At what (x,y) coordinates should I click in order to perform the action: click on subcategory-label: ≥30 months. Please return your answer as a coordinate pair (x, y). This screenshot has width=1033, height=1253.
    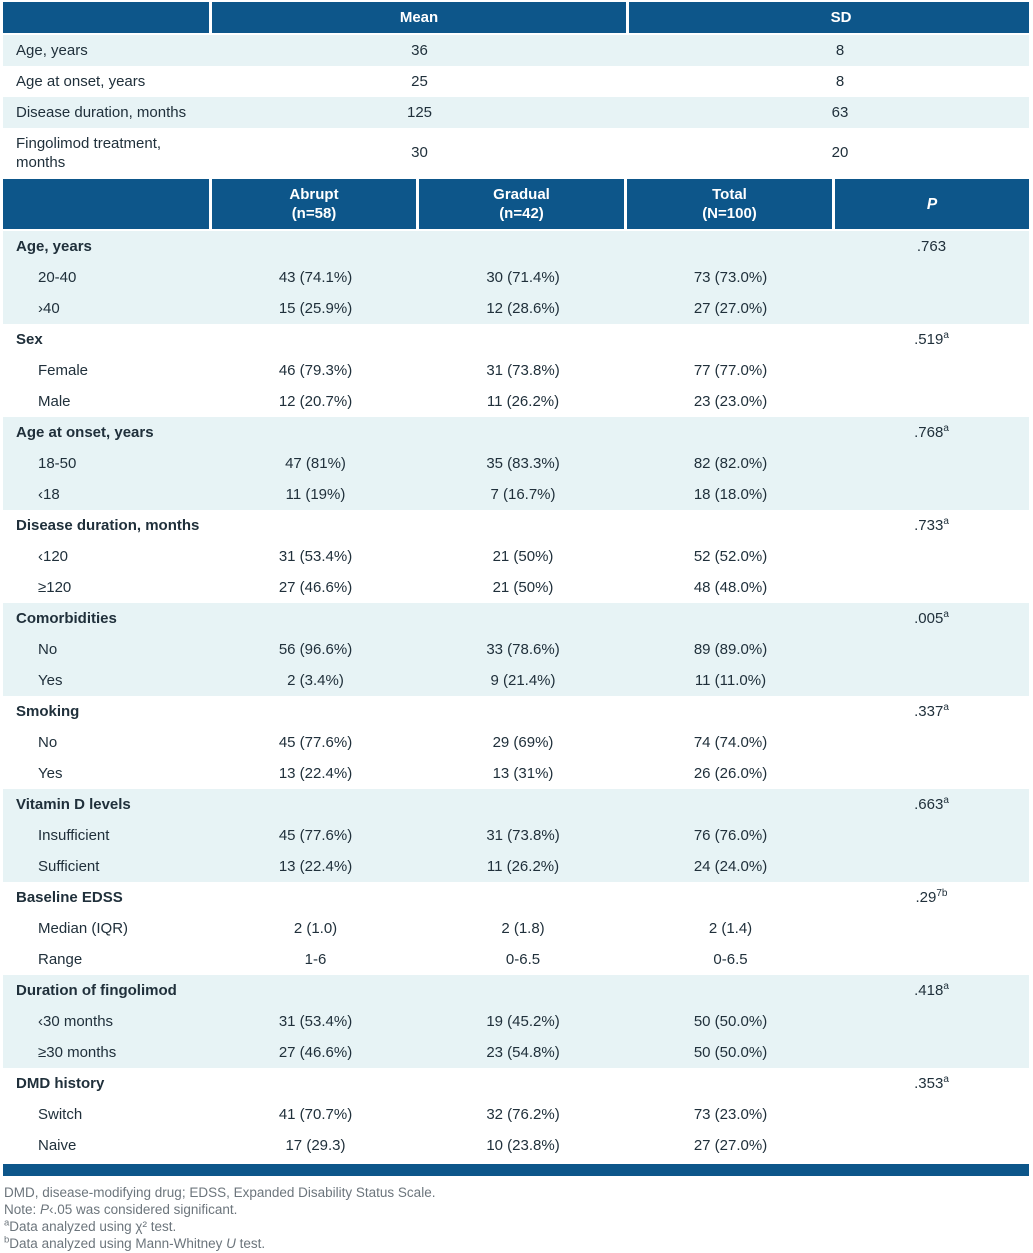
    Looking at the image, I should click on (77, 1052).